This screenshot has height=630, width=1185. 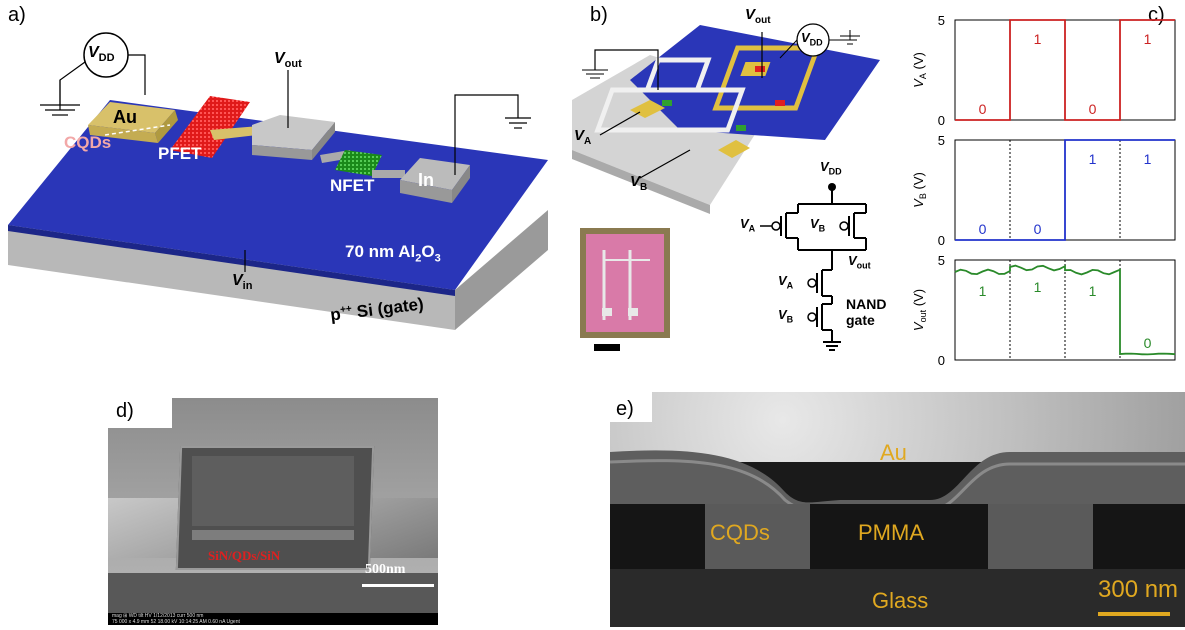 What do you see at coordinates (273, 511) in the screenshot?
I see `panel-d-sem-image` at bounding box center [273, 511].